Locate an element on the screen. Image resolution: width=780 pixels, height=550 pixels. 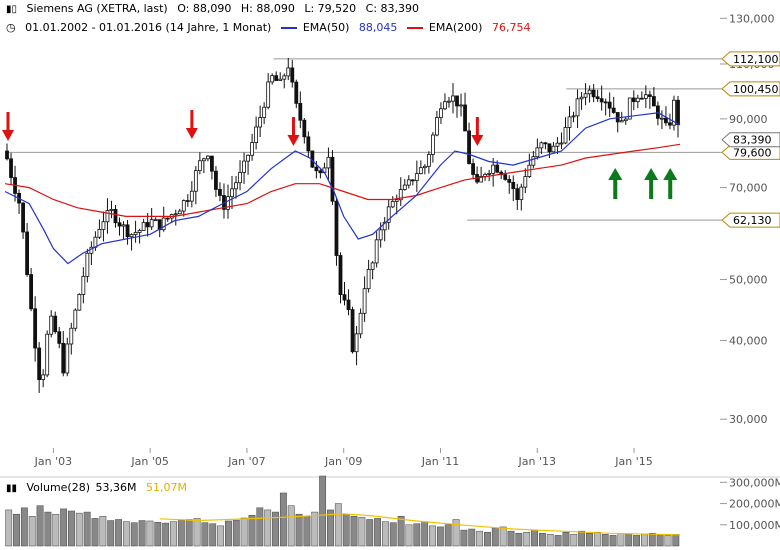
y-tick-label: 50,000 is located at coordinates (748, 280).